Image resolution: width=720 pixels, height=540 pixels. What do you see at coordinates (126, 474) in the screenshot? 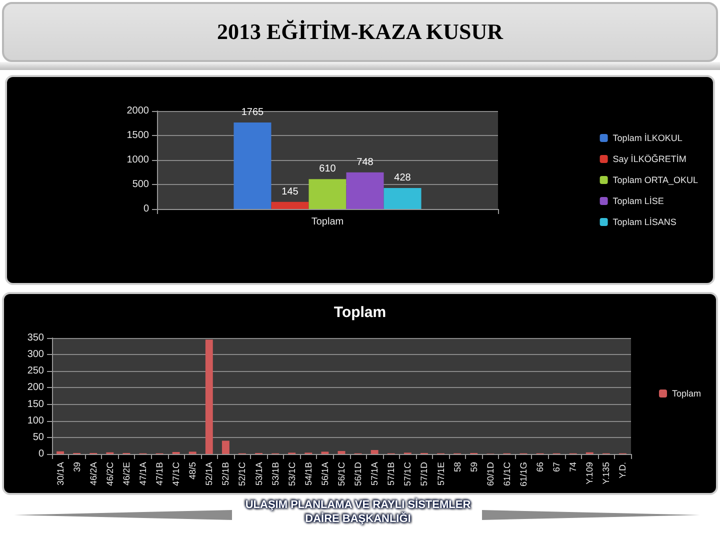
I see `x-tick-label: 46/2E` at bounding box center [126, 474].